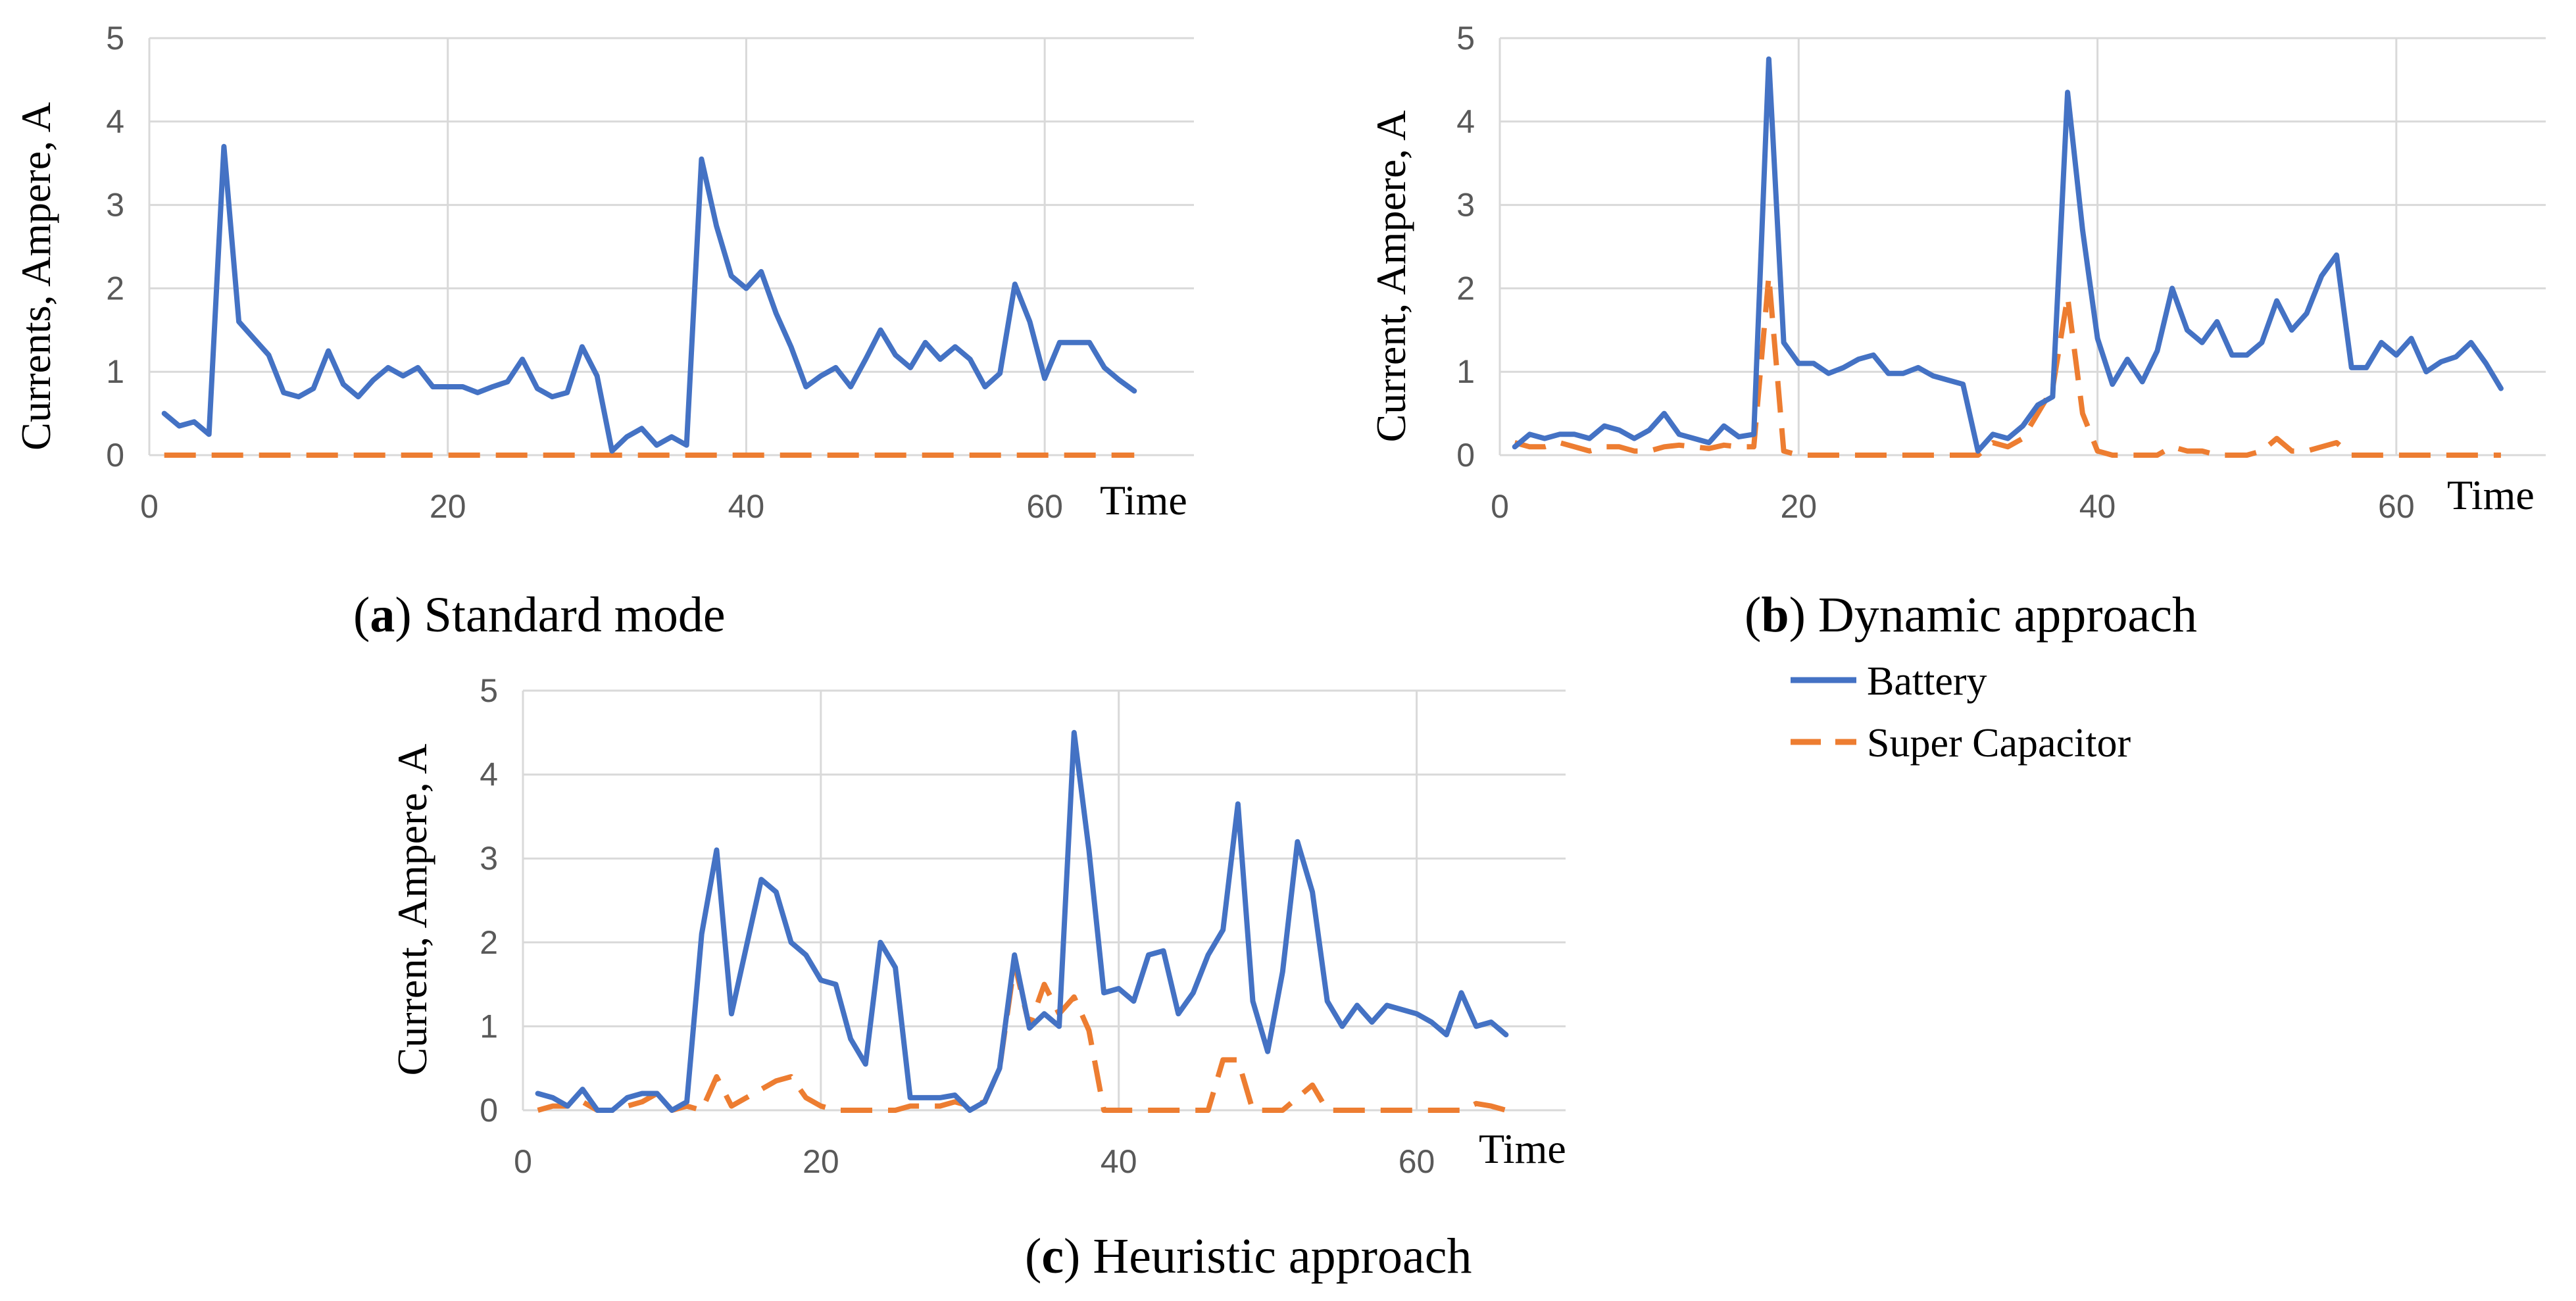 Image resolution: width=2576 pixels, height=1301 pixels. Describe the element at coordinates (1033, 1256) in the screenshot. I see `panel-c-caption-open: (` at that location.